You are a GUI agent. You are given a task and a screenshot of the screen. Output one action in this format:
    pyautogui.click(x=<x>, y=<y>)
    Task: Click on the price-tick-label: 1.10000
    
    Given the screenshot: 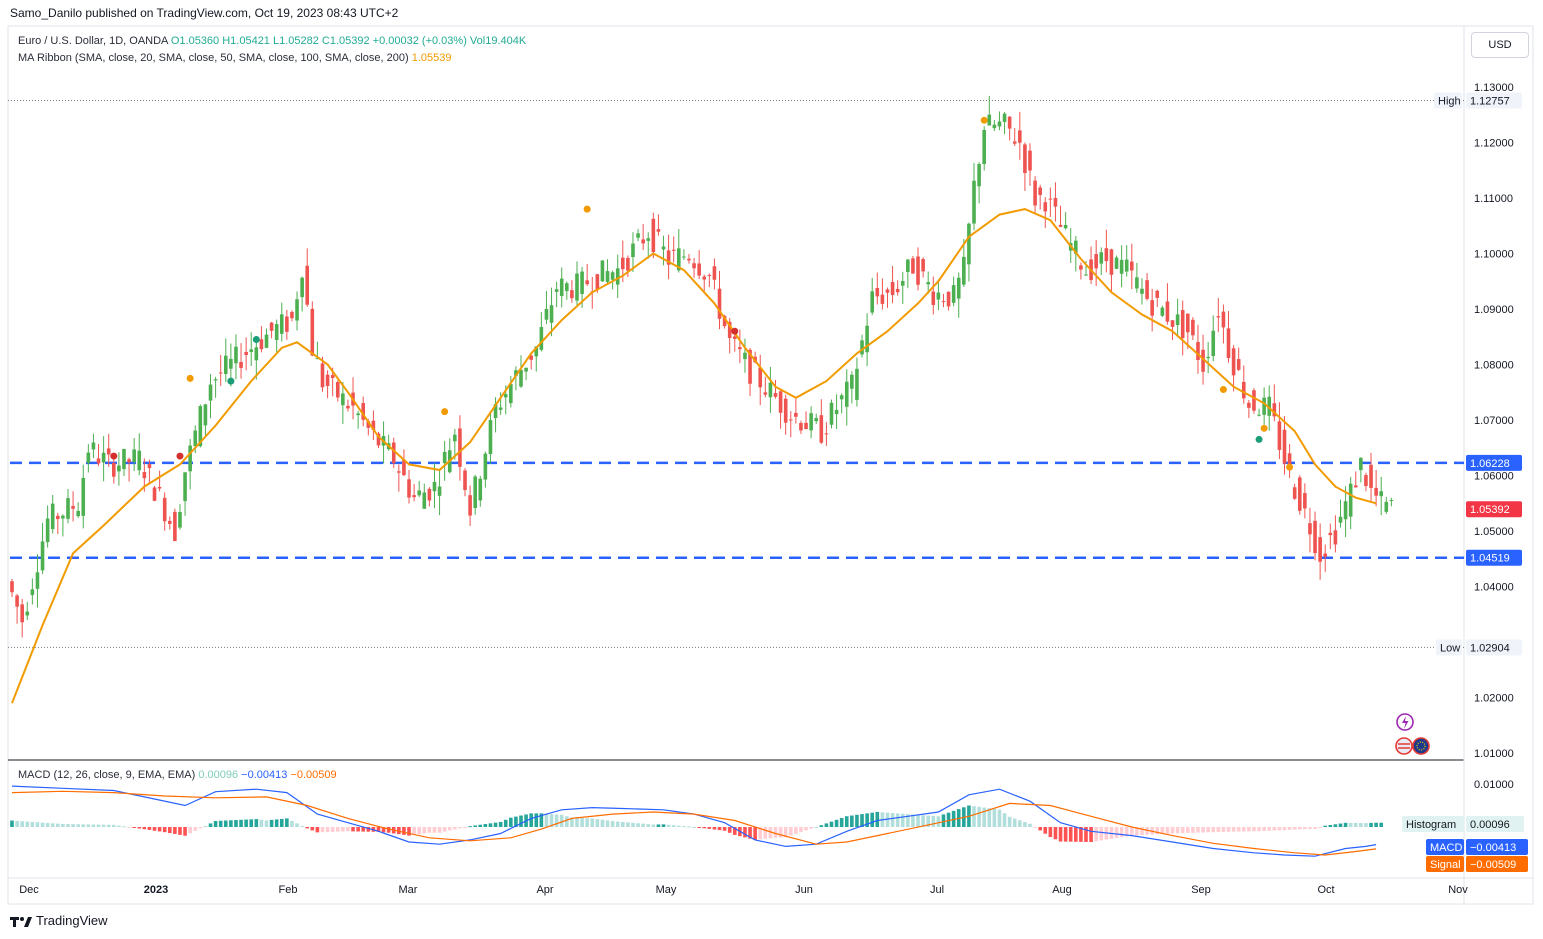 What is the action you would take?
    pyautogui.click(x=1494, y=255)
    